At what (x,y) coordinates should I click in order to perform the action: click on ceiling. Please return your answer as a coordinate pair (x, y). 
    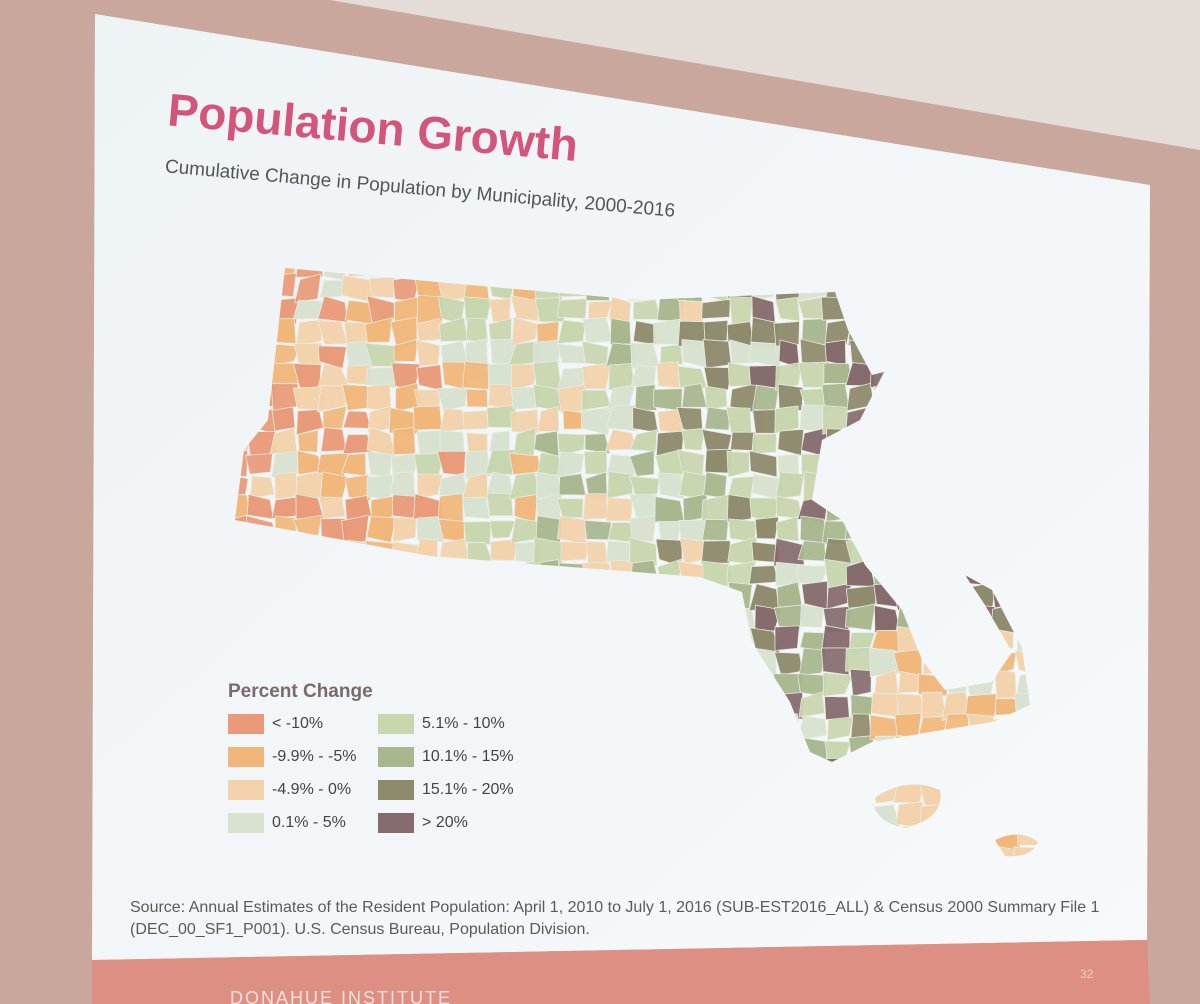
    Looking at the image, I should click on (765, 75).